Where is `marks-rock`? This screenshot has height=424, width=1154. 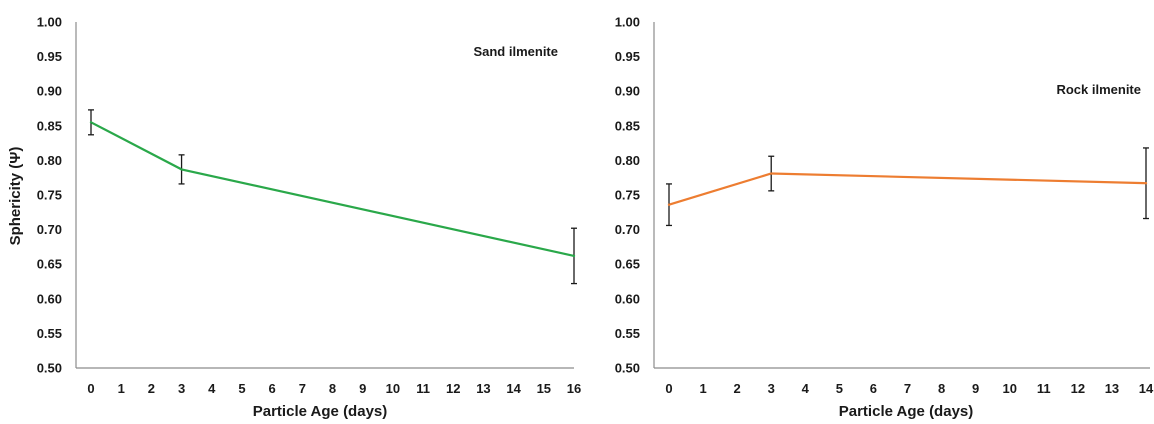
marks-rock is located at coordinates (907, 187).